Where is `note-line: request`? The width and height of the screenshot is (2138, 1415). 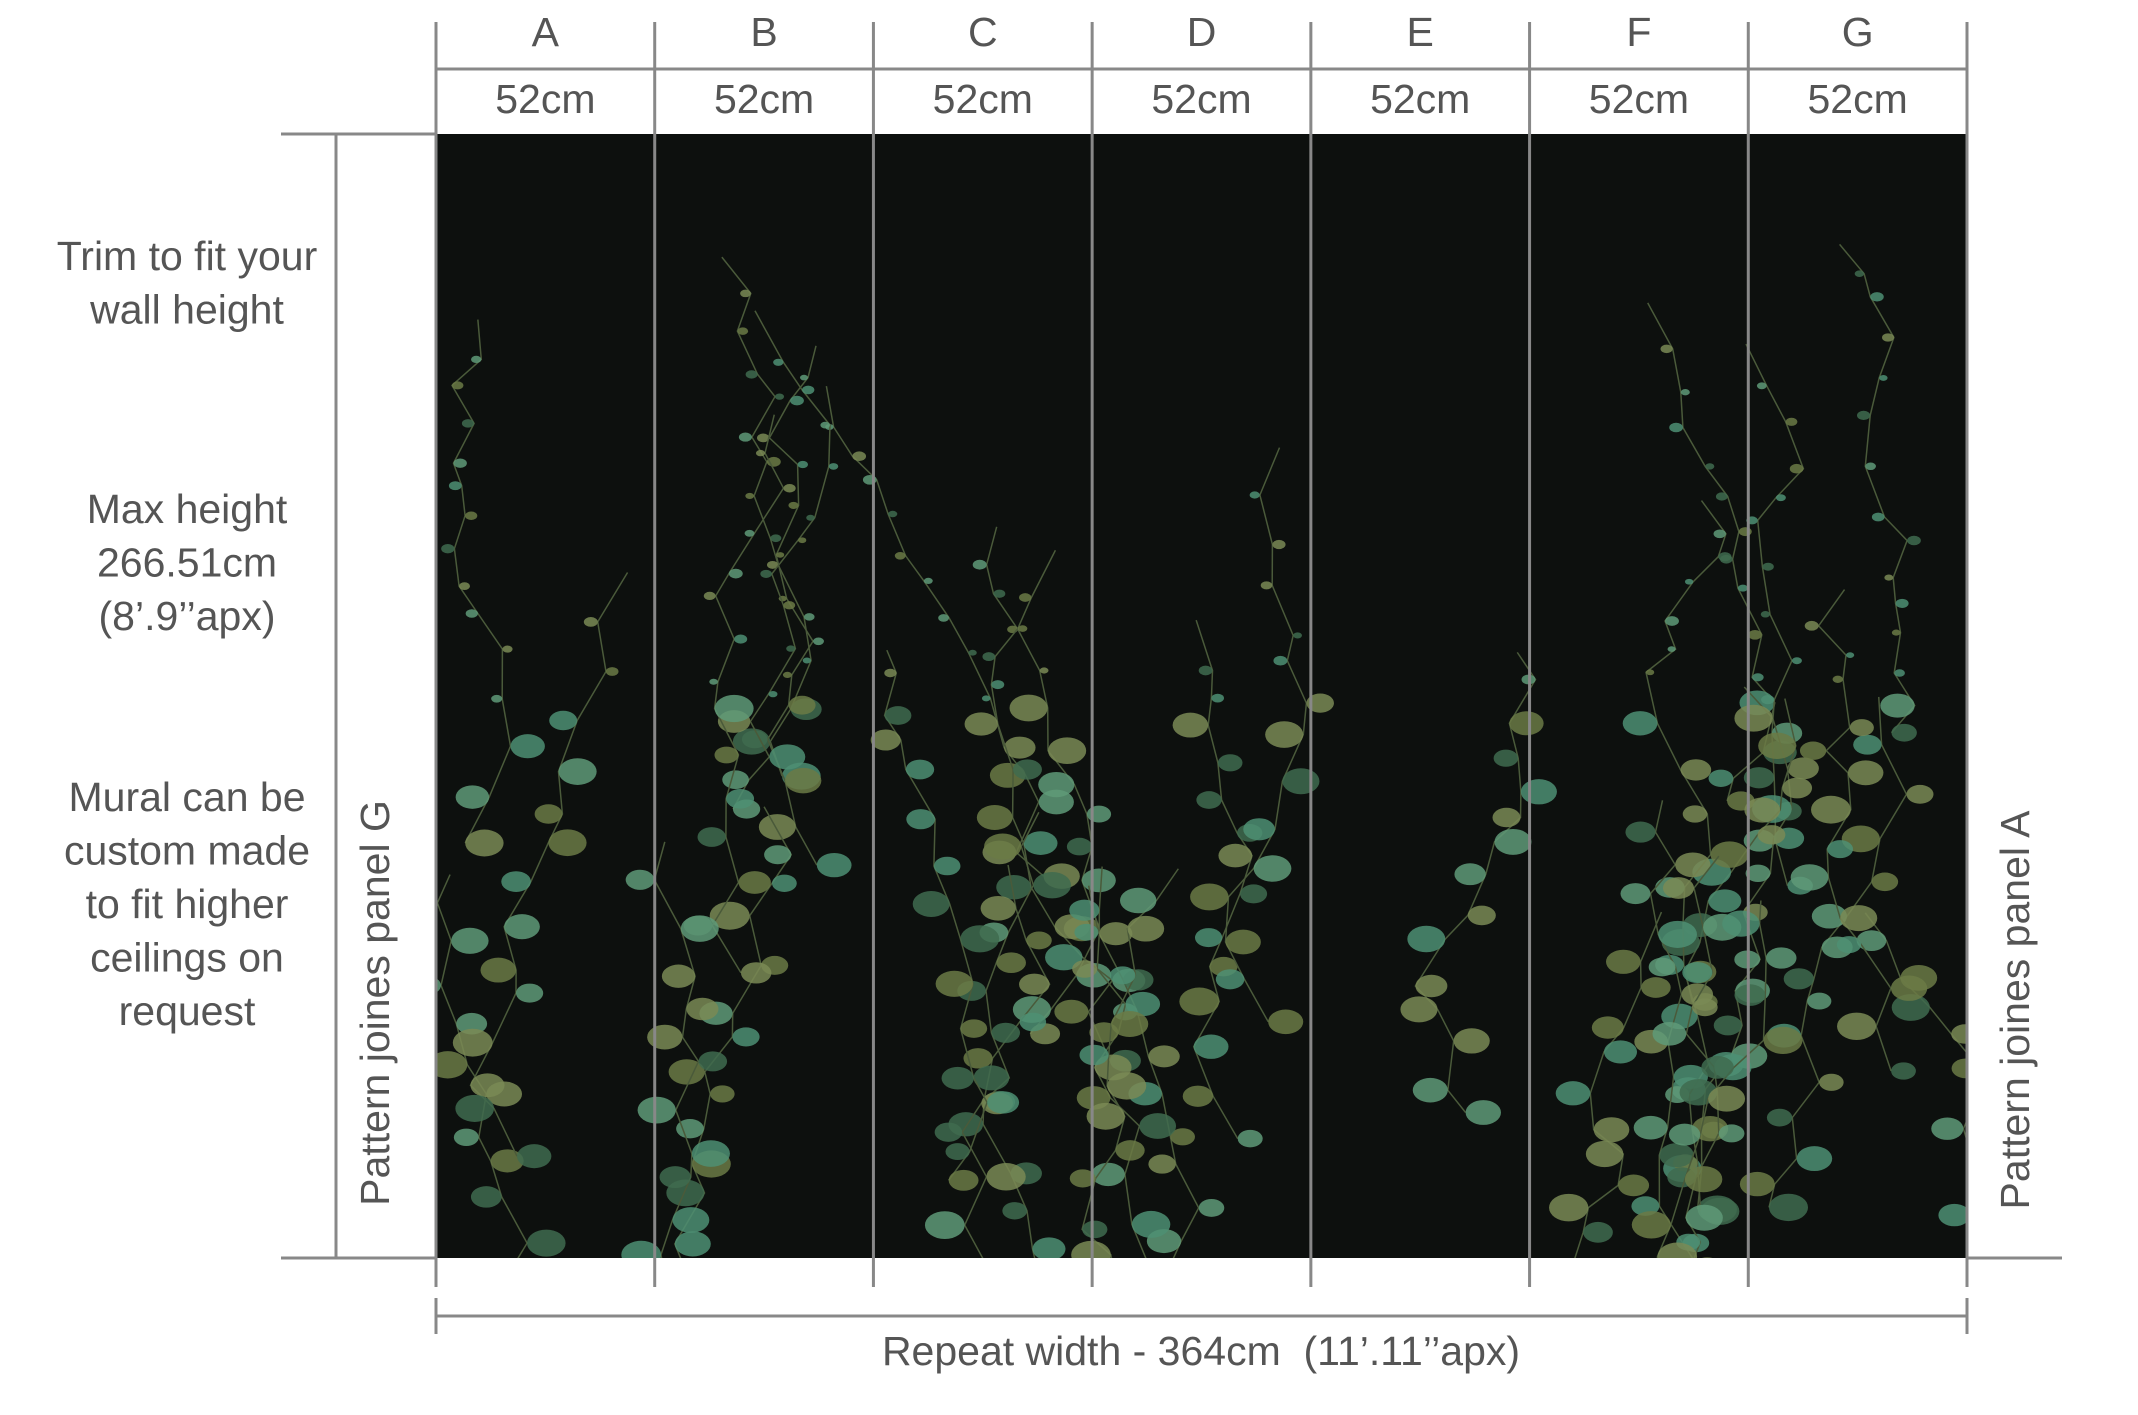 note-line: request is located at coordinates (187, 1011).